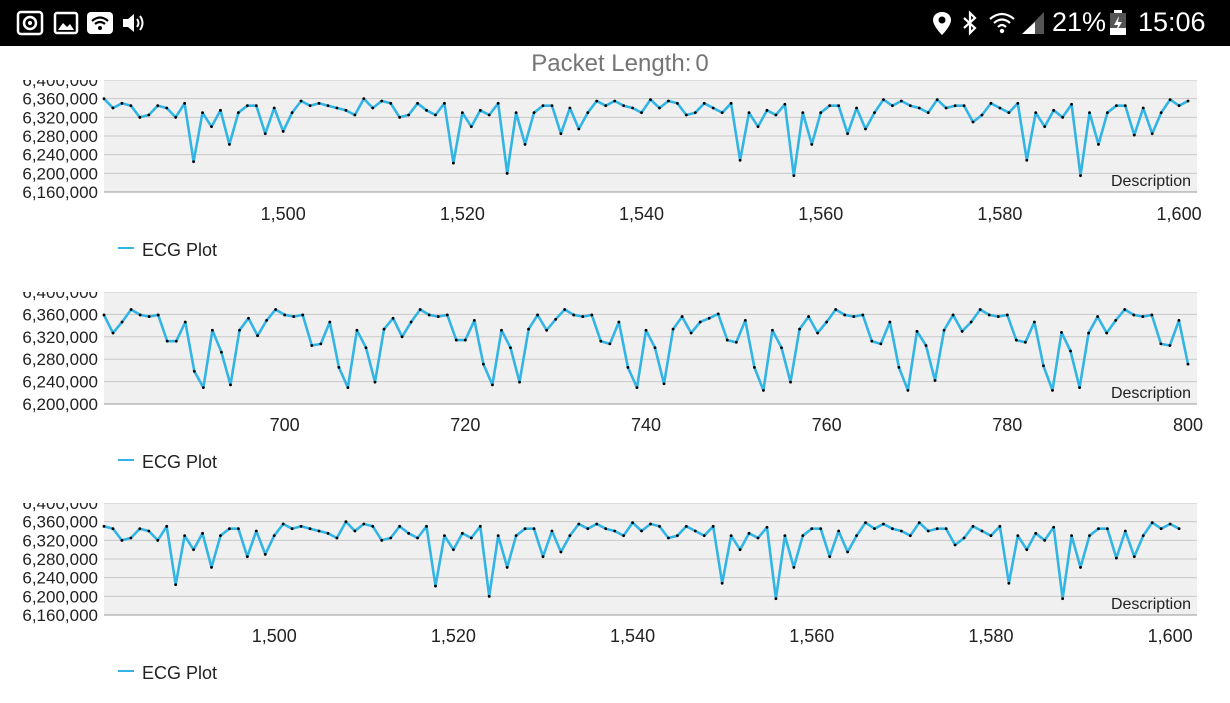  I want to click on legend-label: ECG Plot, so click(180, 250).